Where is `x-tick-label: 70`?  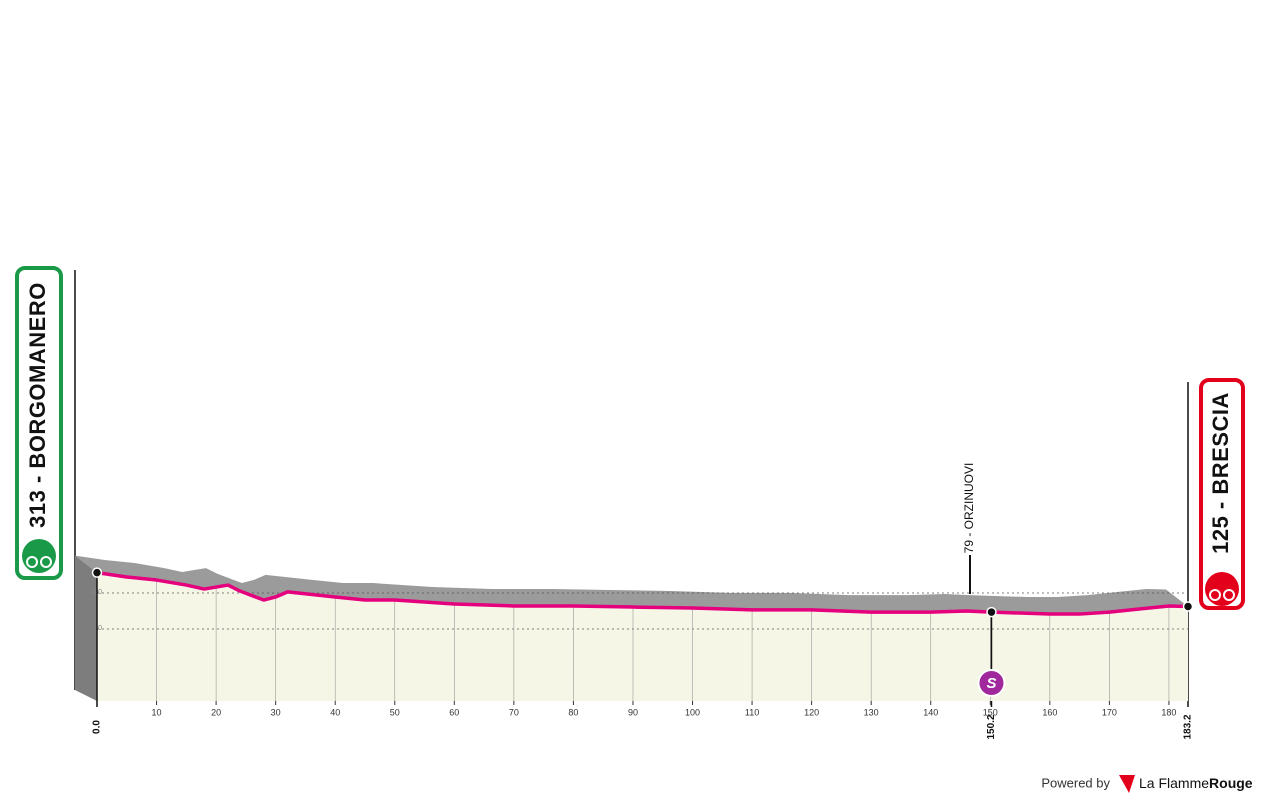
x-tick-label: 70 is located at coordinates (514, 712).